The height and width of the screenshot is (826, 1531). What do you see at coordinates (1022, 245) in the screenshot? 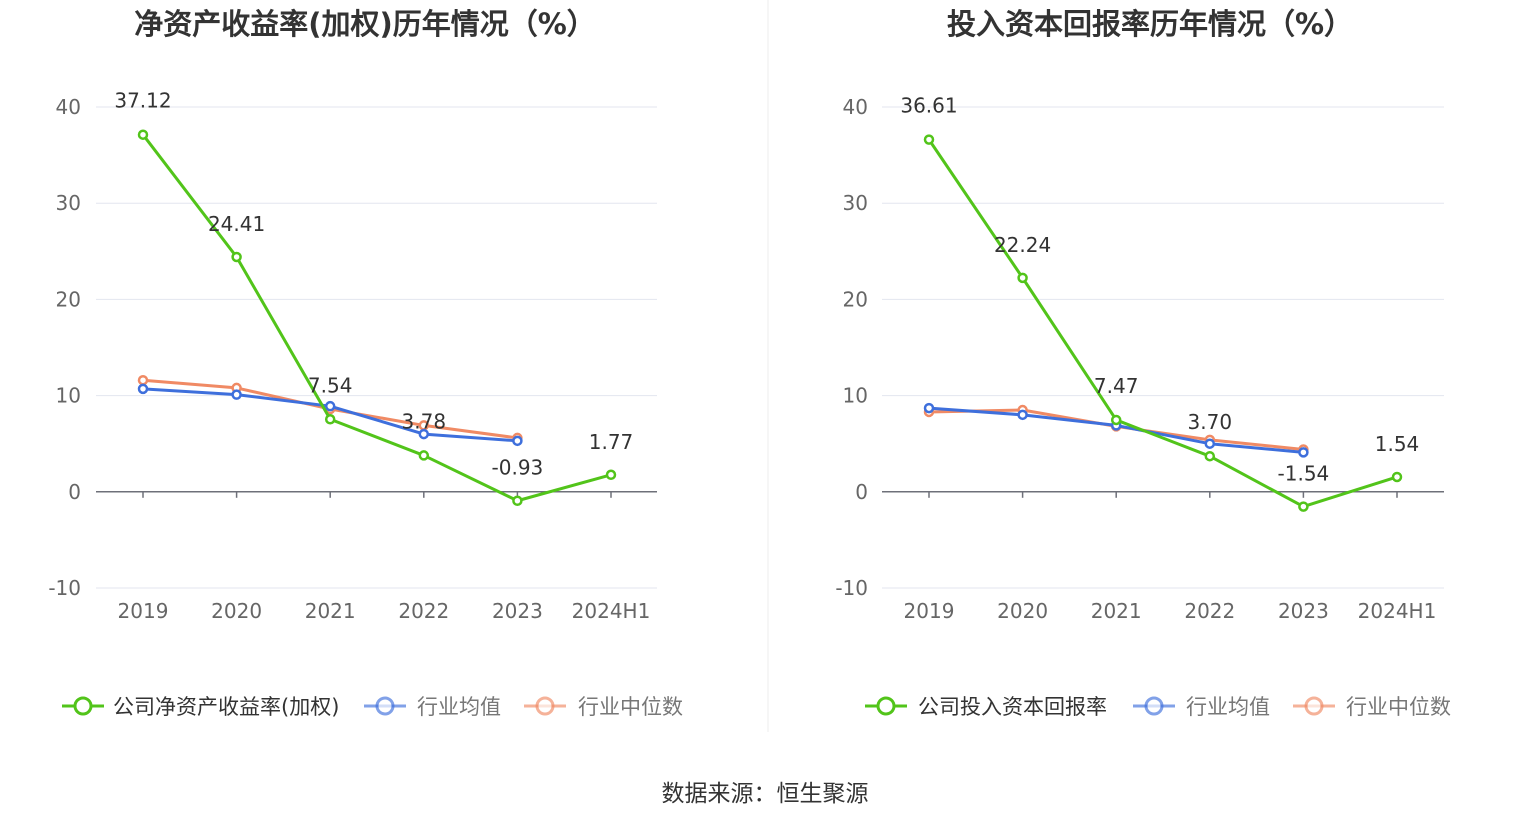
I see `data-label: 22.24` at bounding box center [1022, 245].